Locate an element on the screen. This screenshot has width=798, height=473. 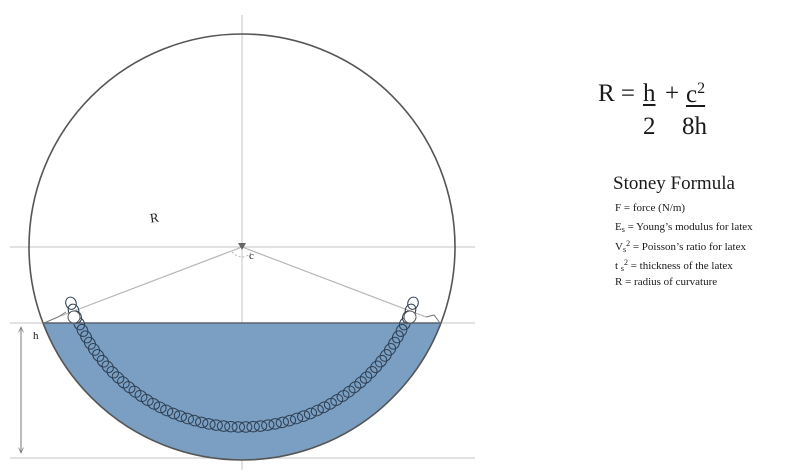
legend-symbol: E is located at coordinates (618, 226).